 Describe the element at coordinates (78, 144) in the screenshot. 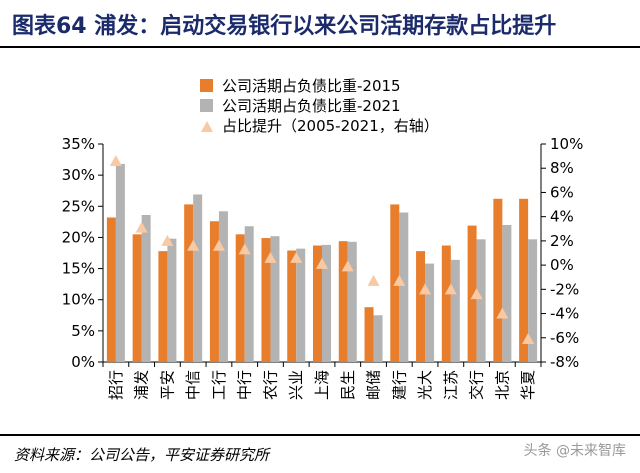

I see `y-left-tick-label: 35%` at that location.